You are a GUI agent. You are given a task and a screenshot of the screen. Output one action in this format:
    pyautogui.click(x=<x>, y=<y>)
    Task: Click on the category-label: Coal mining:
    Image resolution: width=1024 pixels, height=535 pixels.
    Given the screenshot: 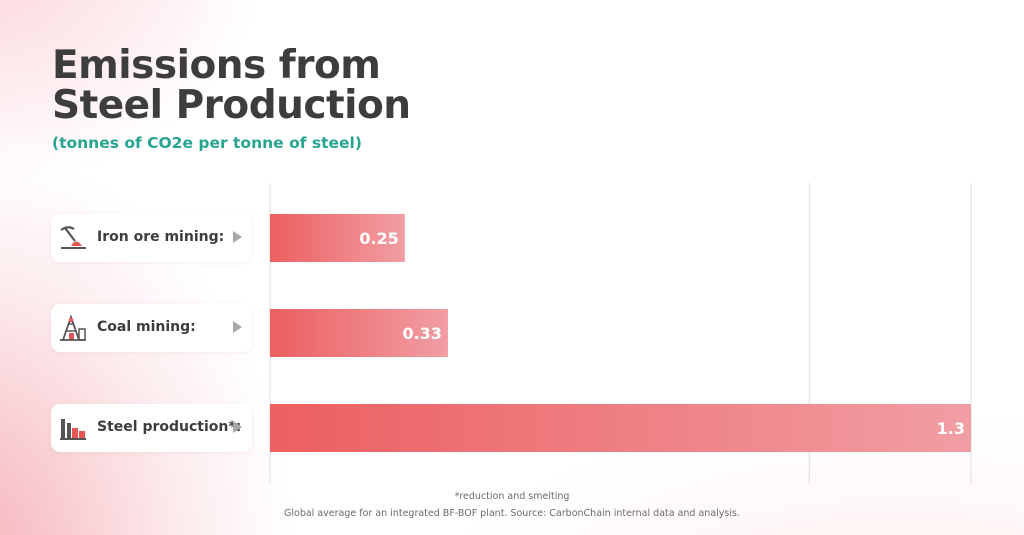 What is the action you would take?
    pyautogui.click(x=146, y=327)
    